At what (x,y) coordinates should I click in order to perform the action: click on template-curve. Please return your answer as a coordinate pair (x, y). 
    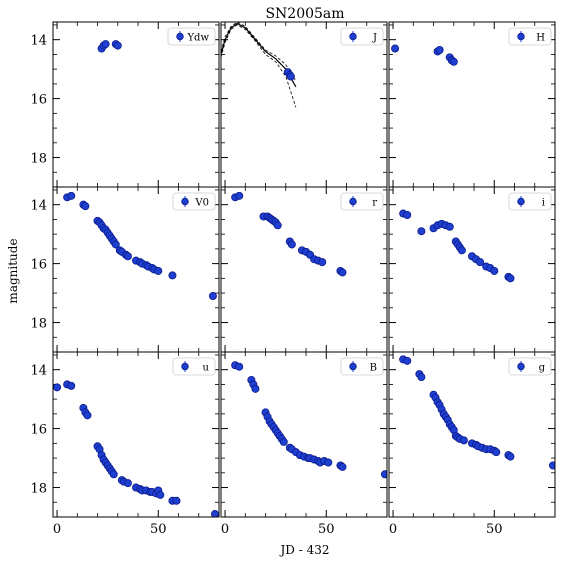
    Looking at the image, I should click on (259, 55).